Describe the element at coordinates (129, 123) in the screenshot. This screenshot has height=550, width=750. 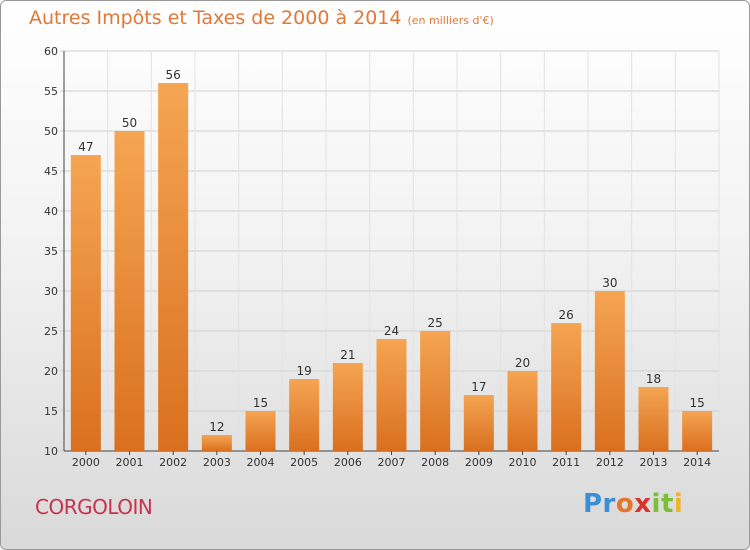
I see `bar-value-label: 50` at that location.